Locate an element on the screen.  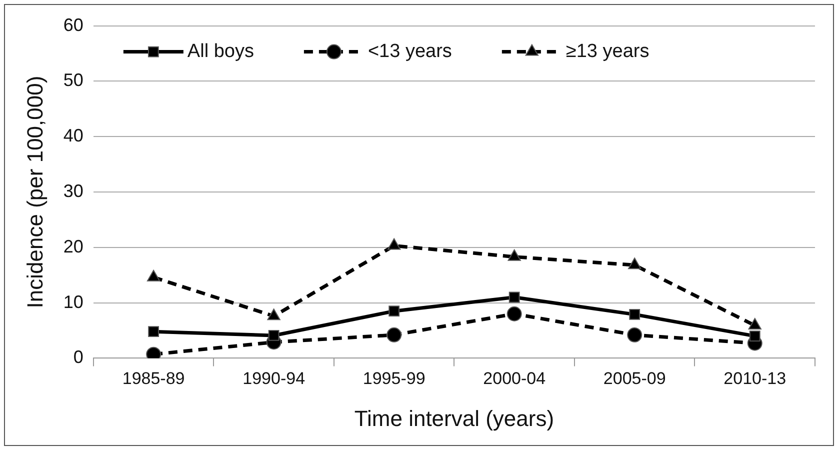
x-axis-title: Time interval (years) is located at coordinates (454, 418).